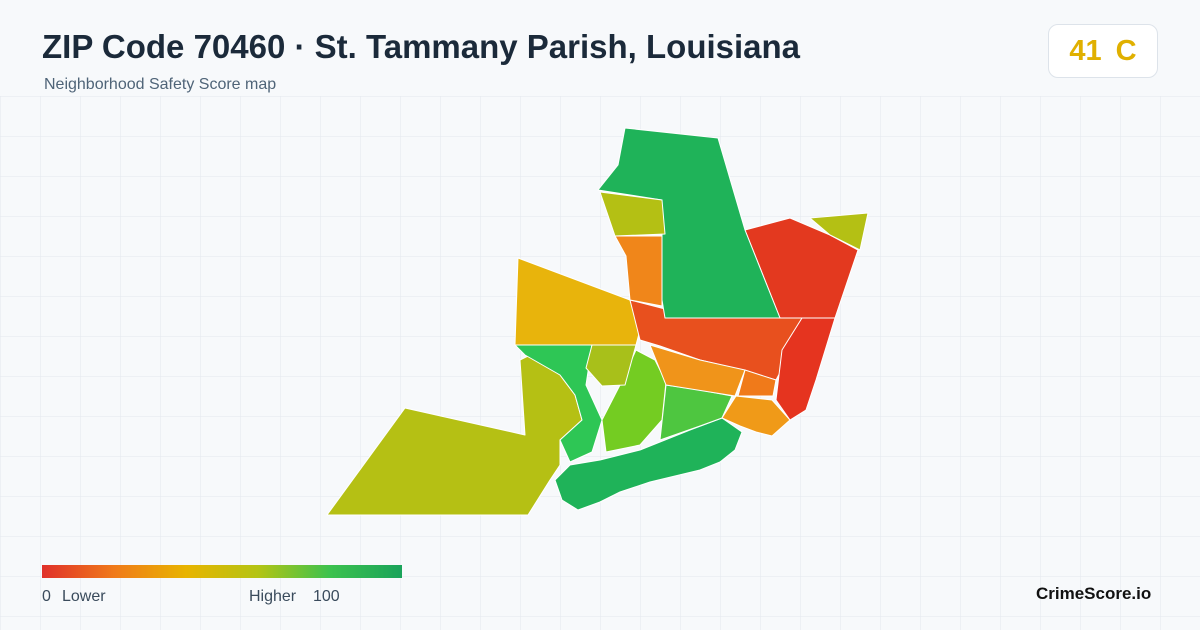 This screenshot has width=1200, height=630. Describe the element at coordinates (1085, 50) in the screenshot. I see `score-value: 41` at that location.